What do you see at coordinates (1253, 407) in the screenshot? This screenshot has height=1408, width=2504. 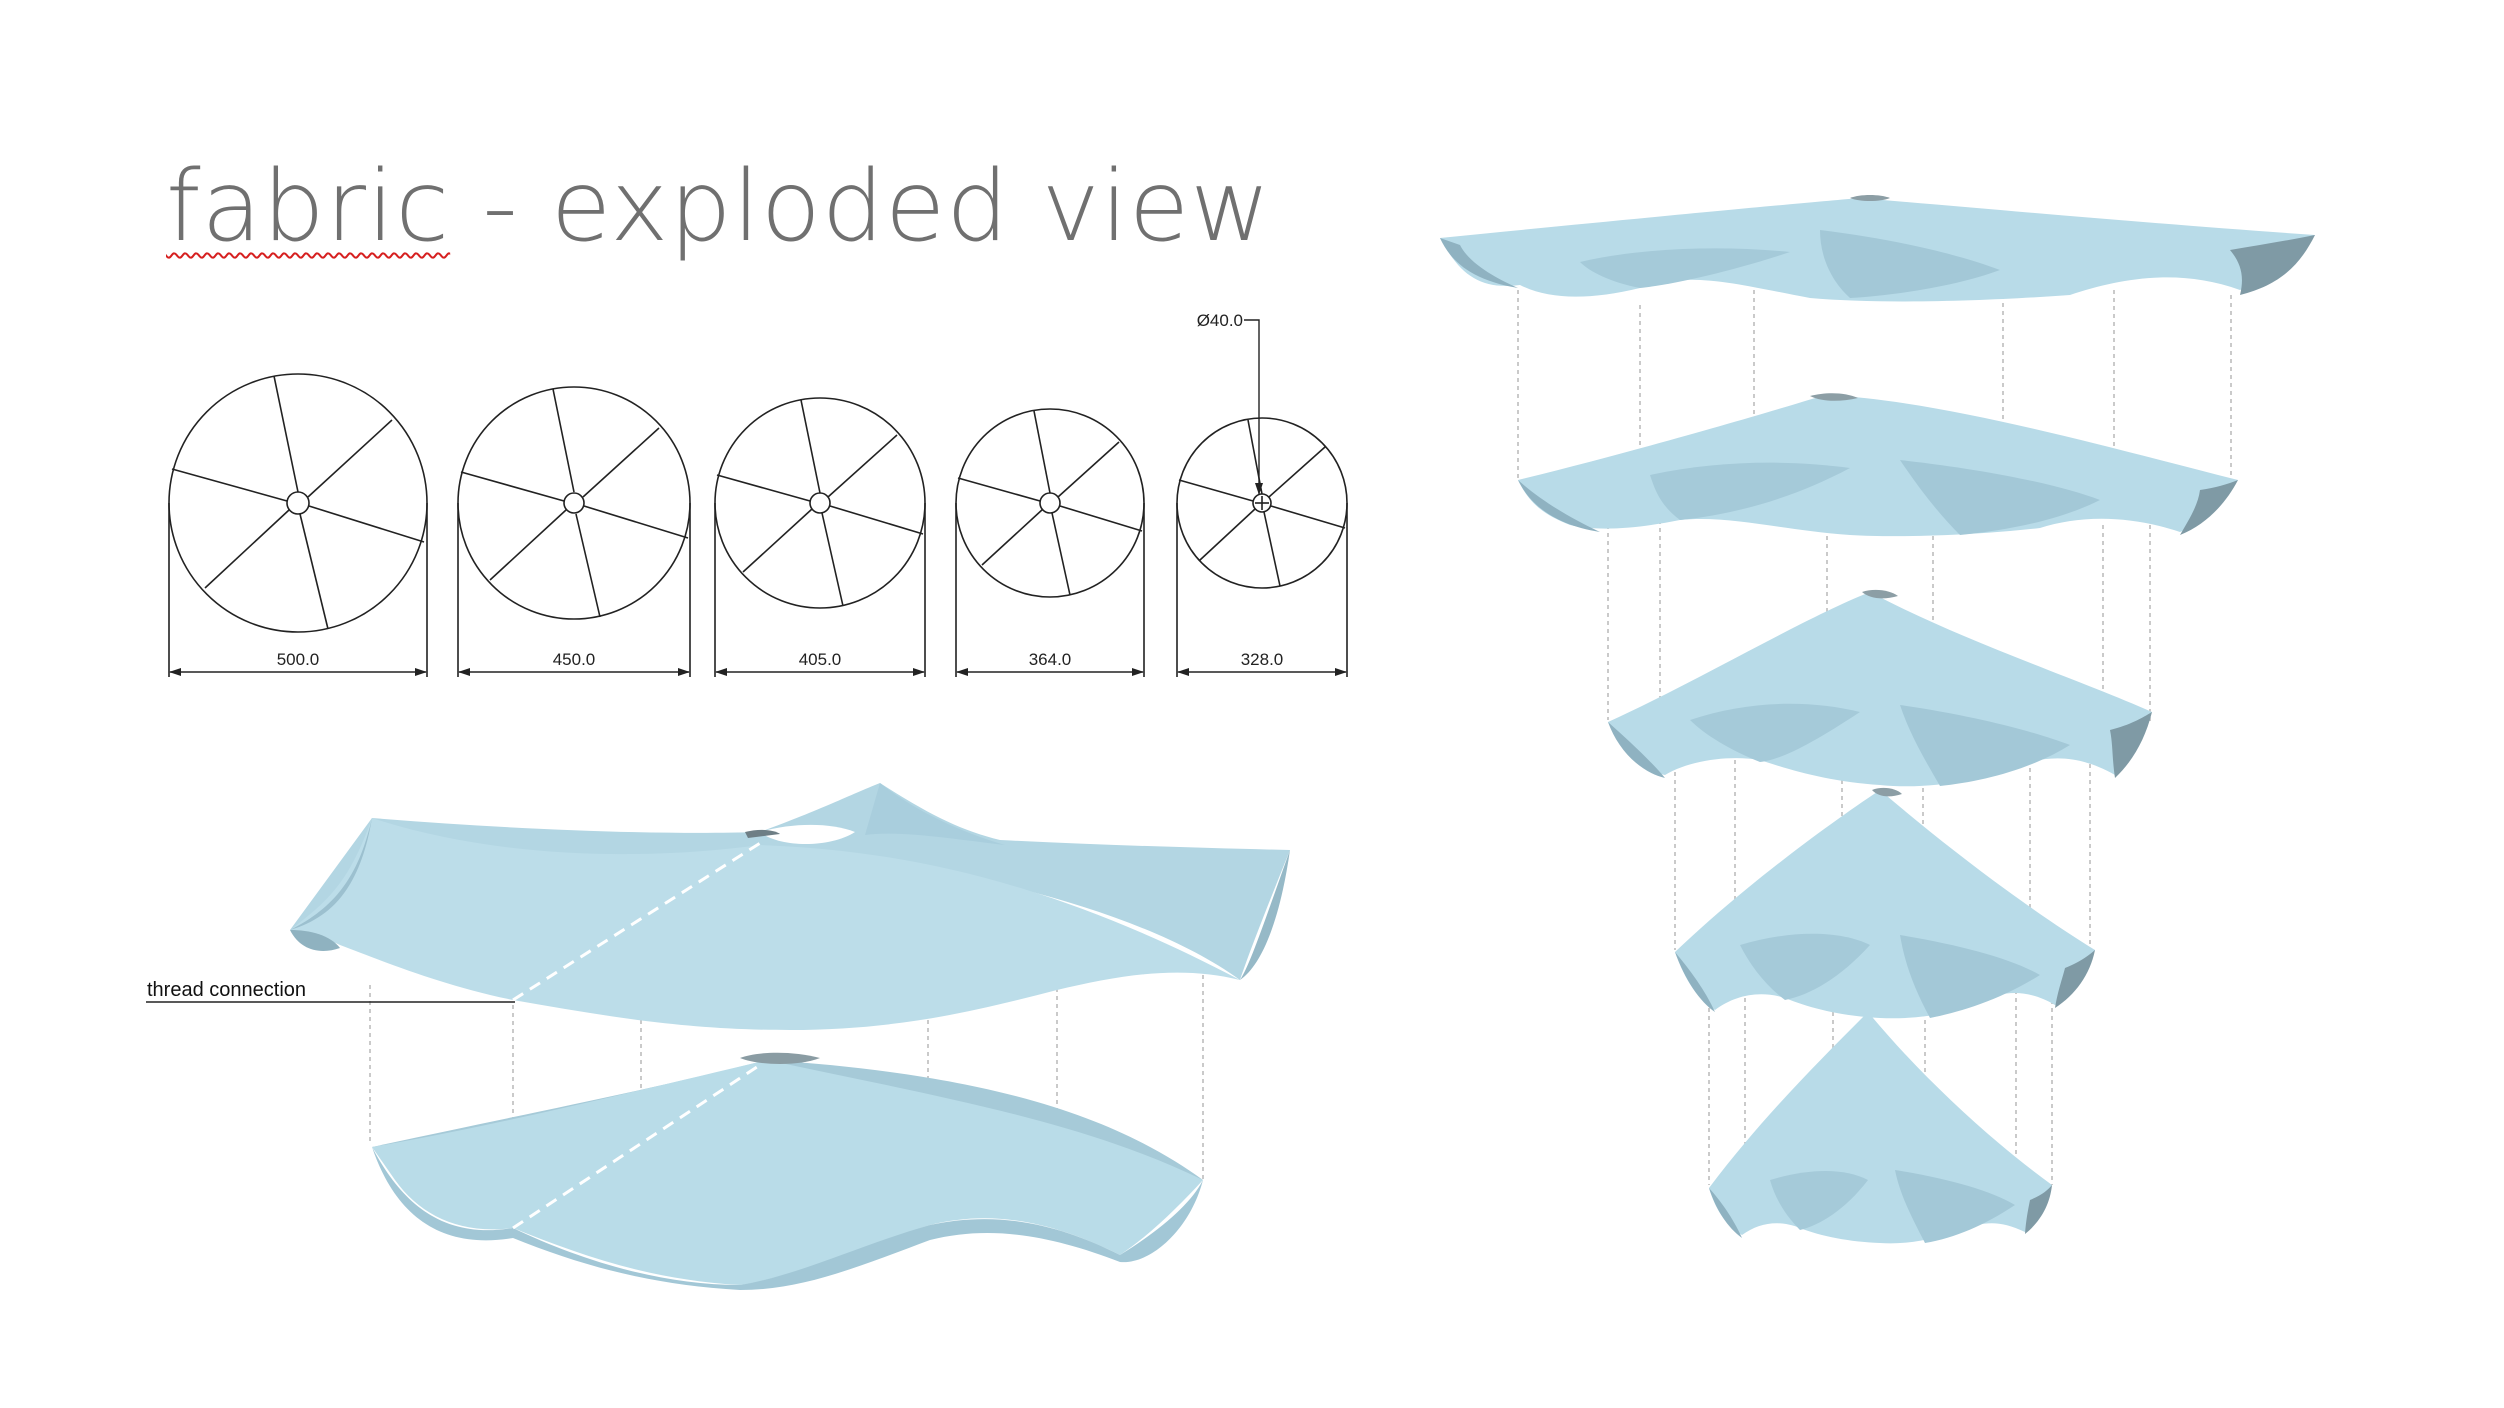 I see `hole-leader-line` at bounding box center [1253, 407].